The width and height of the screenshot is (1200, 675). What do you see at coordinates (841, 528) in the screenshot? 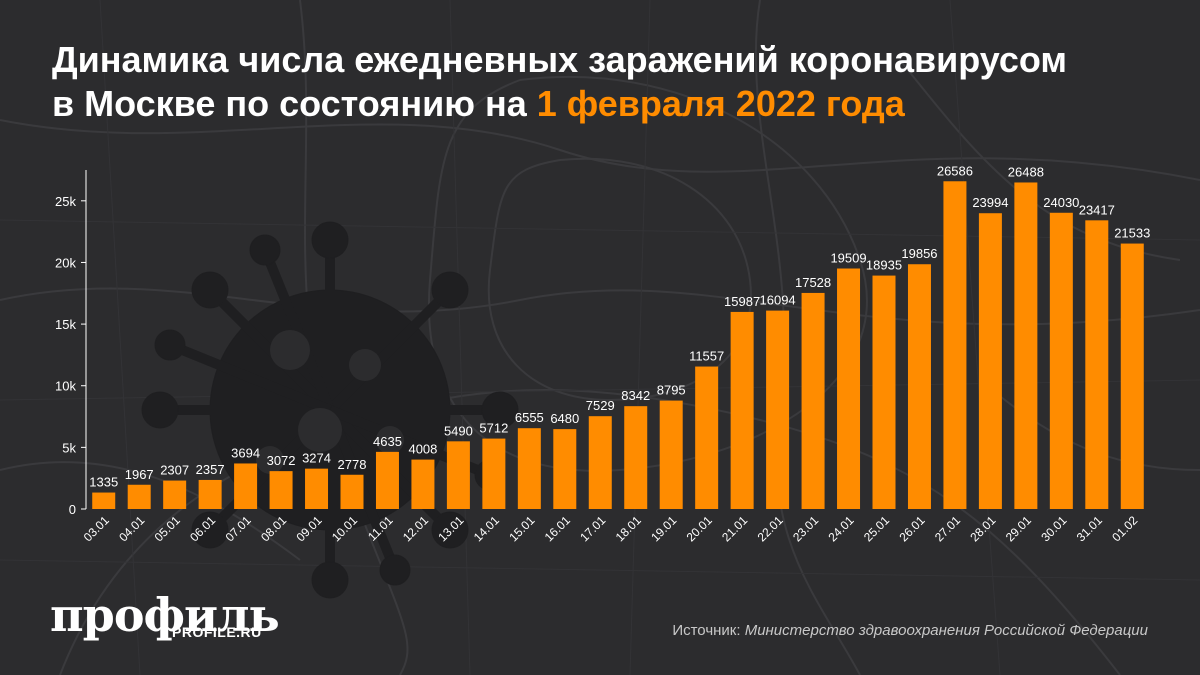
I see `x-tick-label: 24.01` at bounding box center [841, 528].